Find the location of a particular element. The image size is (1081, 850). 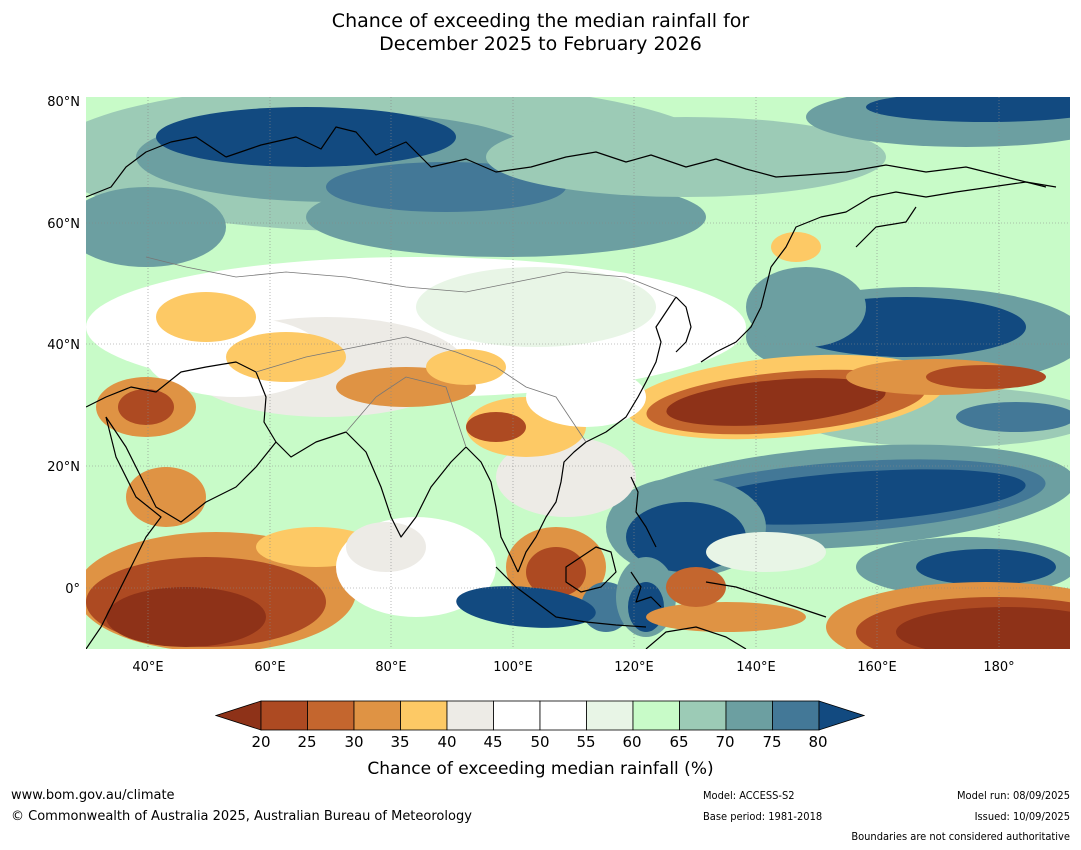

colorbar-tick: 70 is located at coordinates (725, 742).